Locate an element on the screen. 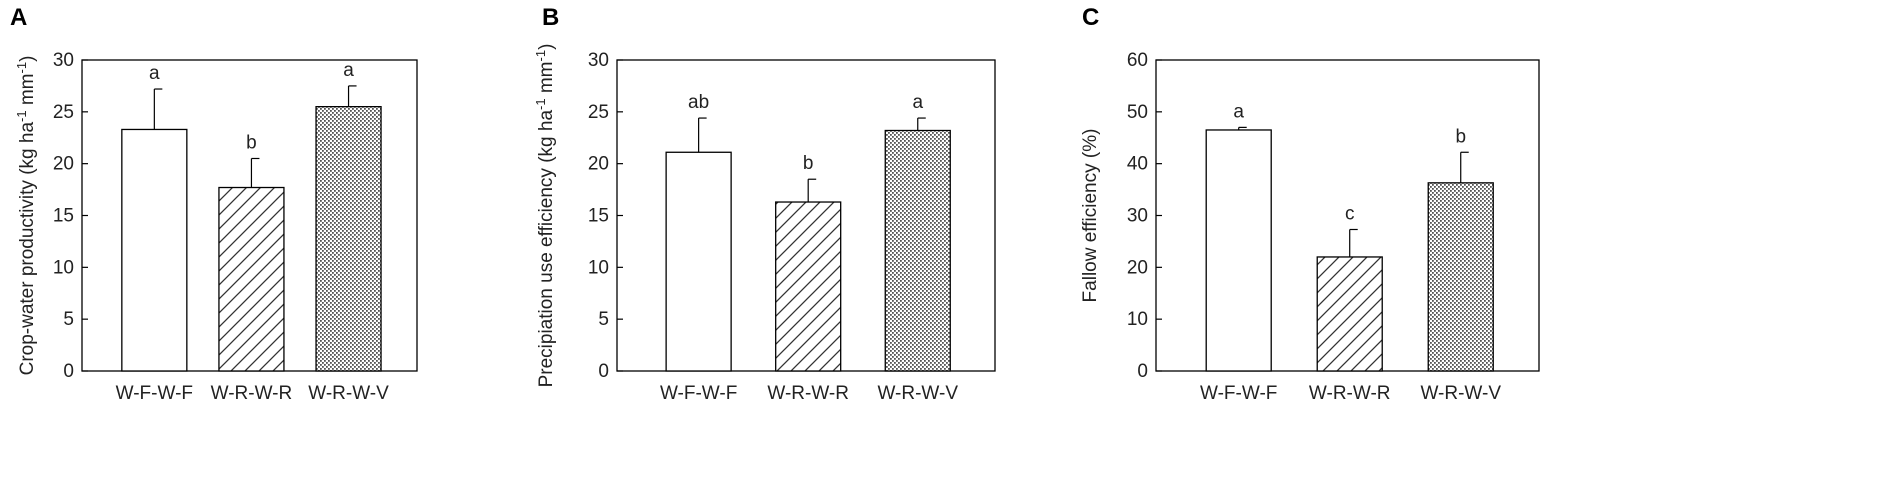 The width and height of the screenshot is (1903, 493). y-axis-label: Fallow efficiency (%) is located at coordinates (1090, 216).